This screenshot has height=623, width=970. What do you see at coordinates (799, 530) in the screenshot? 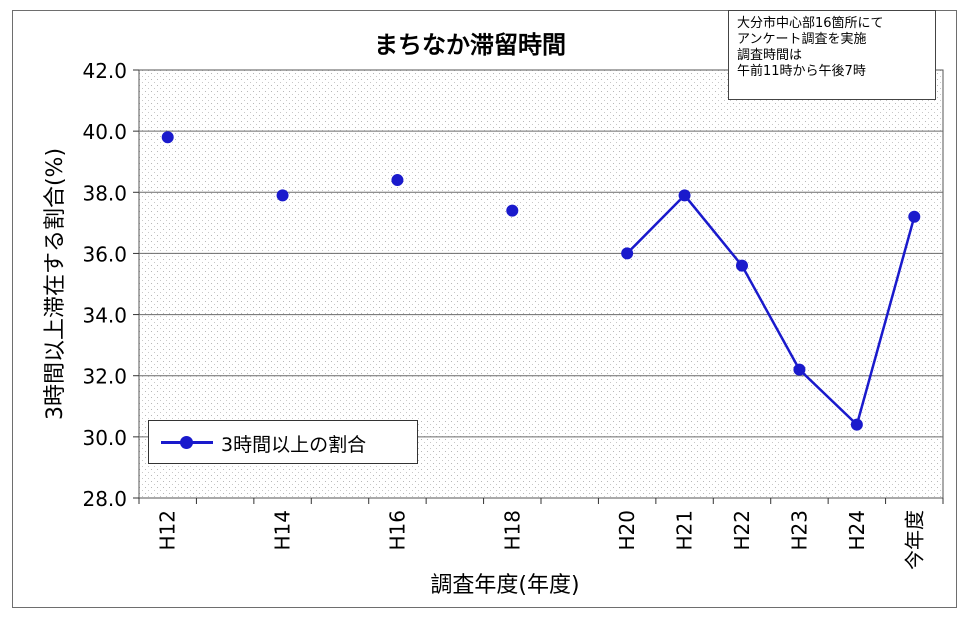
I see `x-tick-label: H23` at bounding box center [799, 530].